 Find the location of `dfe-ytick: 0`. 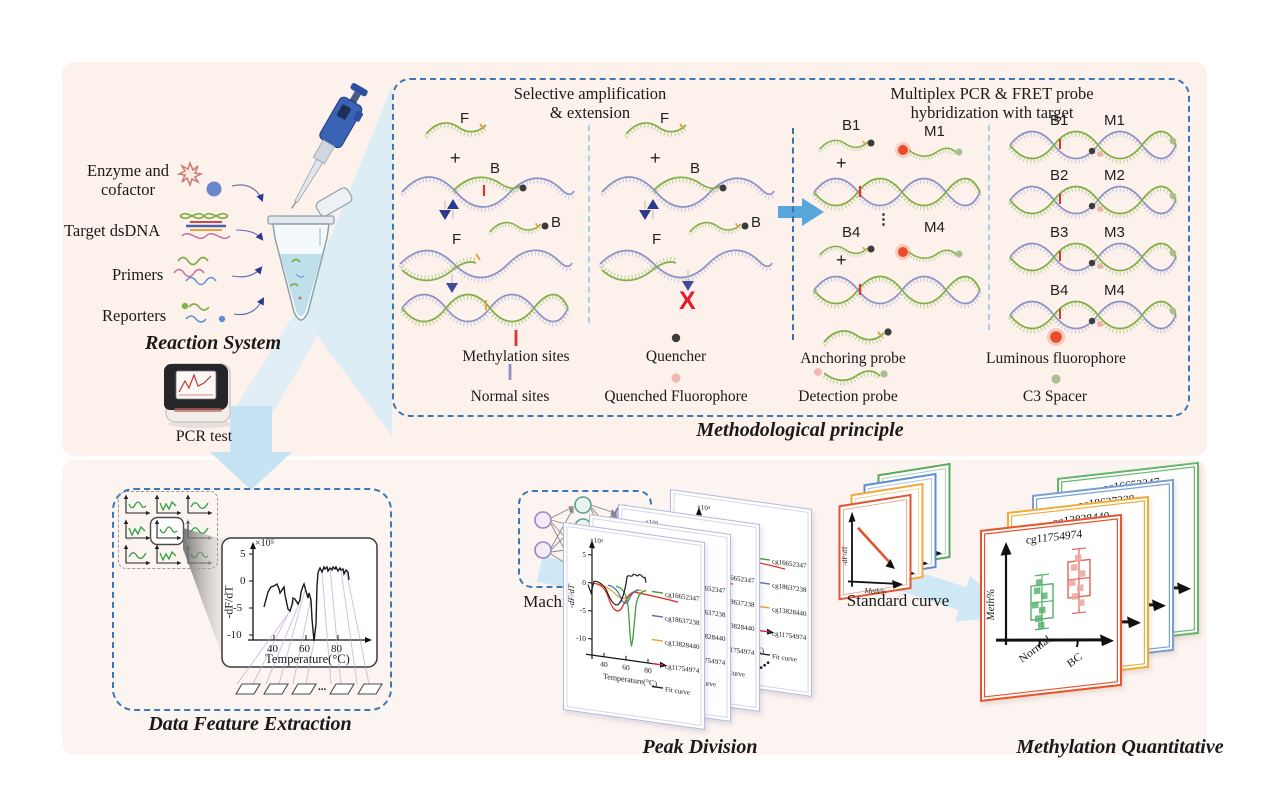

dfe-ytick: 0 is located at coordinates (243, 581).